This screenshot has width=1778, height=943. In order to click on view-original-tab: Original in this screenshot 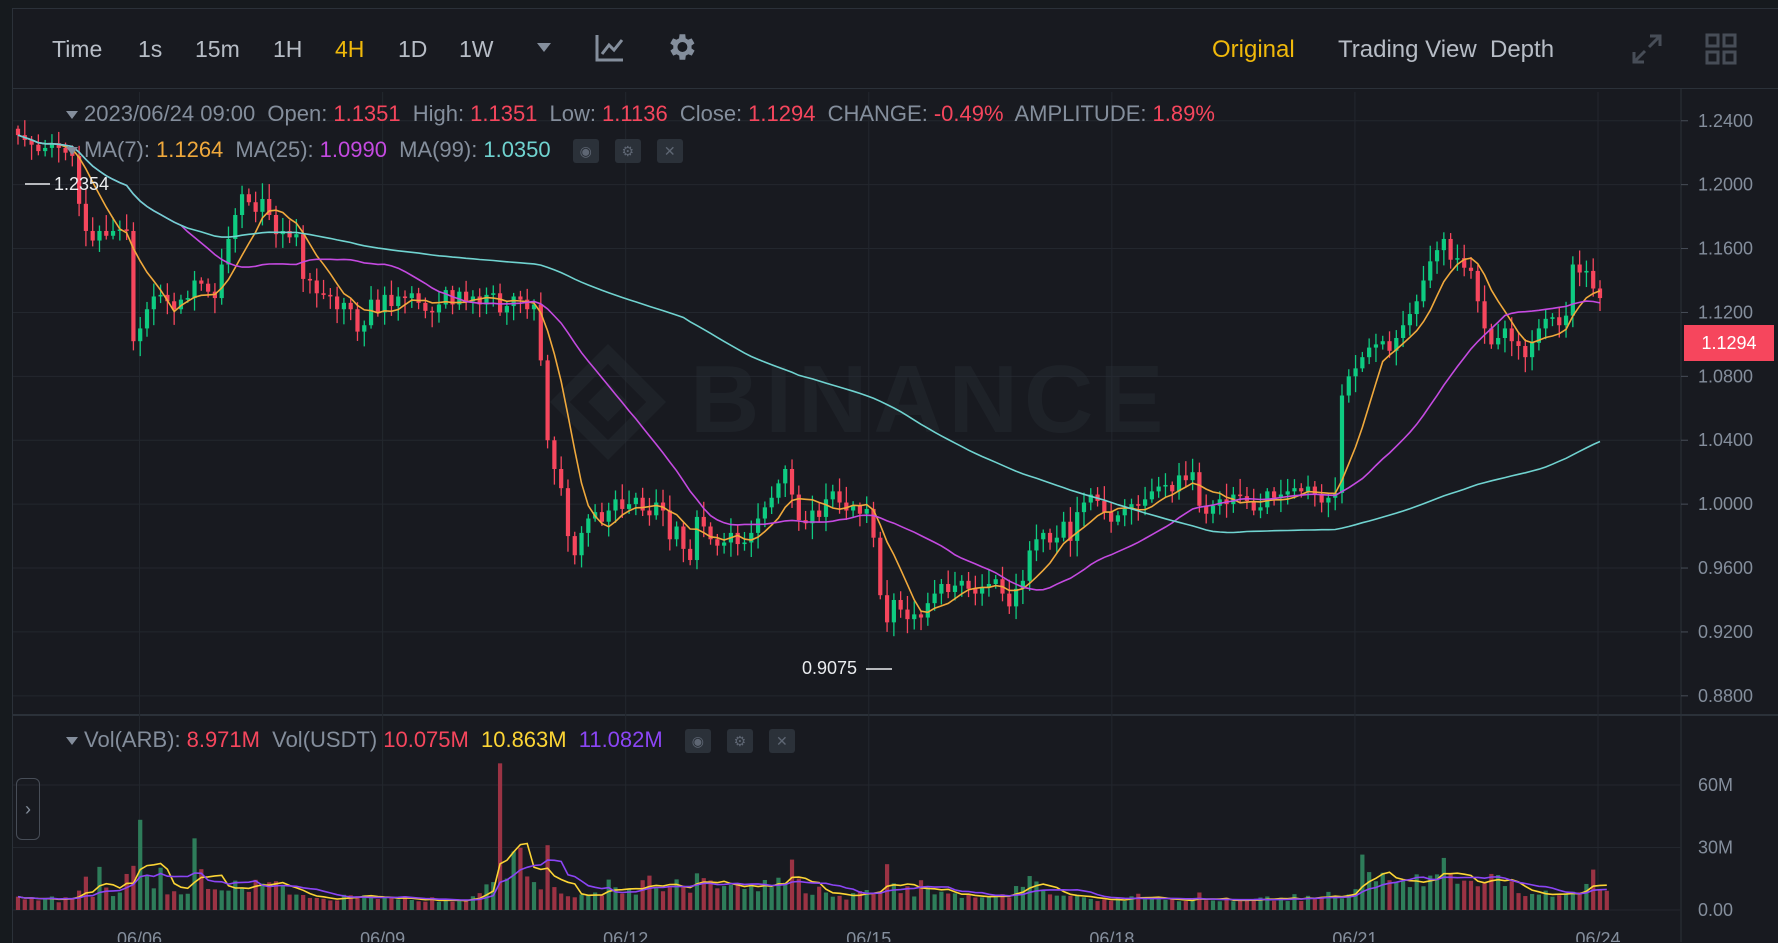, I will do `click(1253, 49)`.